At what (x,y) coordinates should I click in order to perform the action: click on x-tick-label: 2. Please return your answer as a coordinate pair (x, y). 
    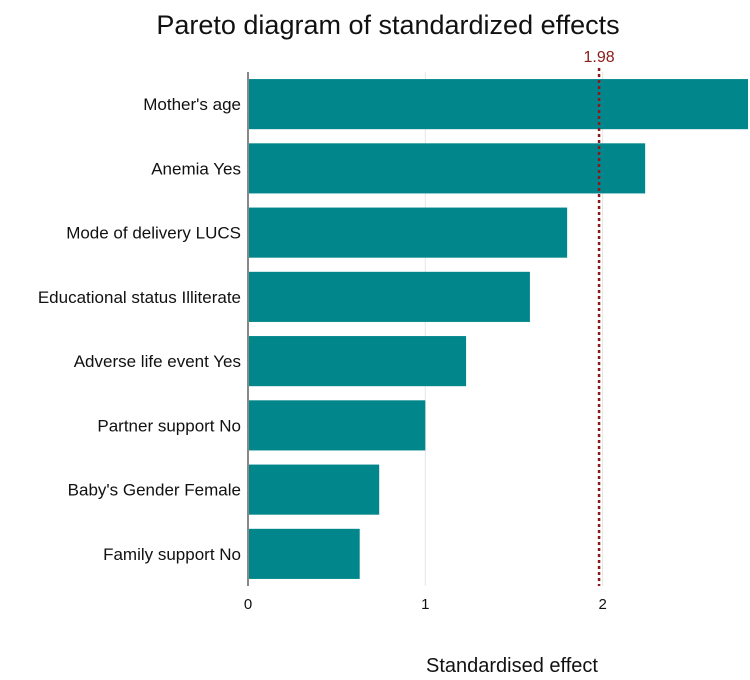
    Looking at the image, I should click on (602, 604).